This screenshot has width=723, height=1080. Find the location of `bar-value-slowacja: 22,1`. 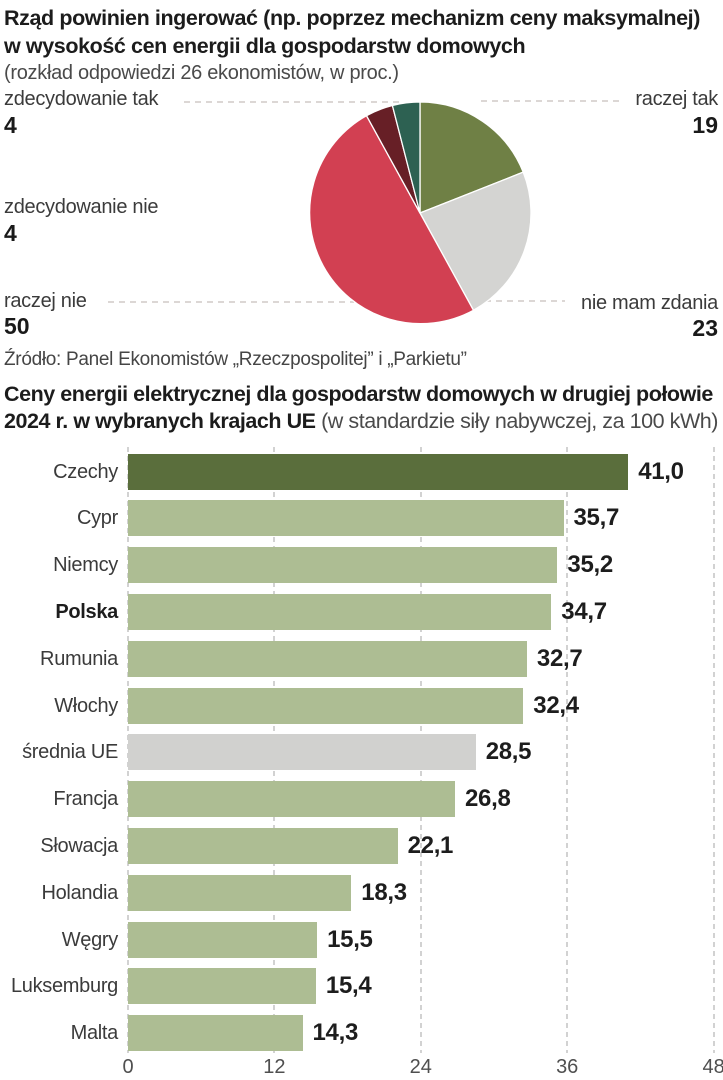

bar-value-slowacja: 22,1 is located at coordinates (430, 845).